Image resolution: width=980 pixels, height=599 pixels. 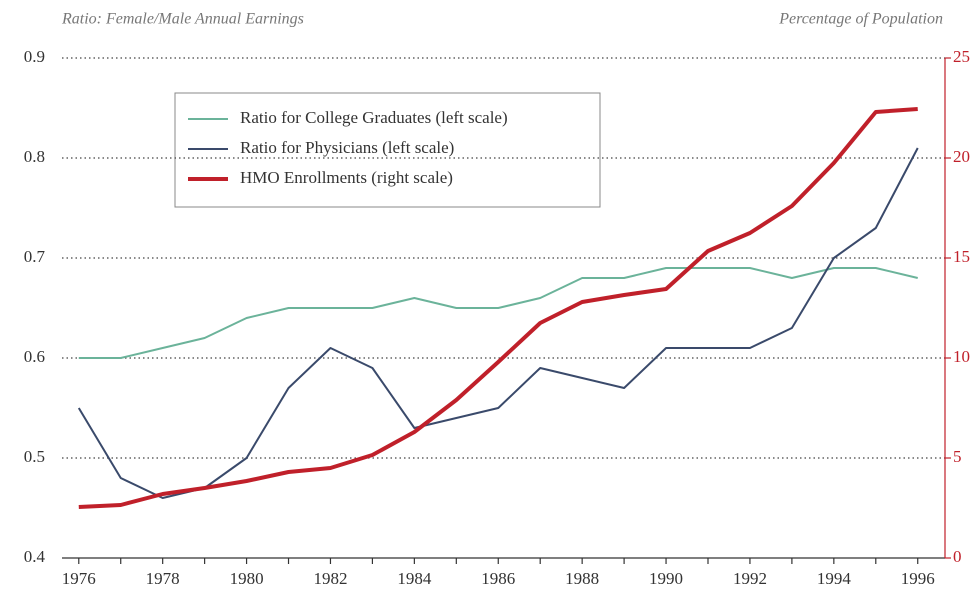 I want to click on y-tick-label: 0.5, so click(x=34, y=456).